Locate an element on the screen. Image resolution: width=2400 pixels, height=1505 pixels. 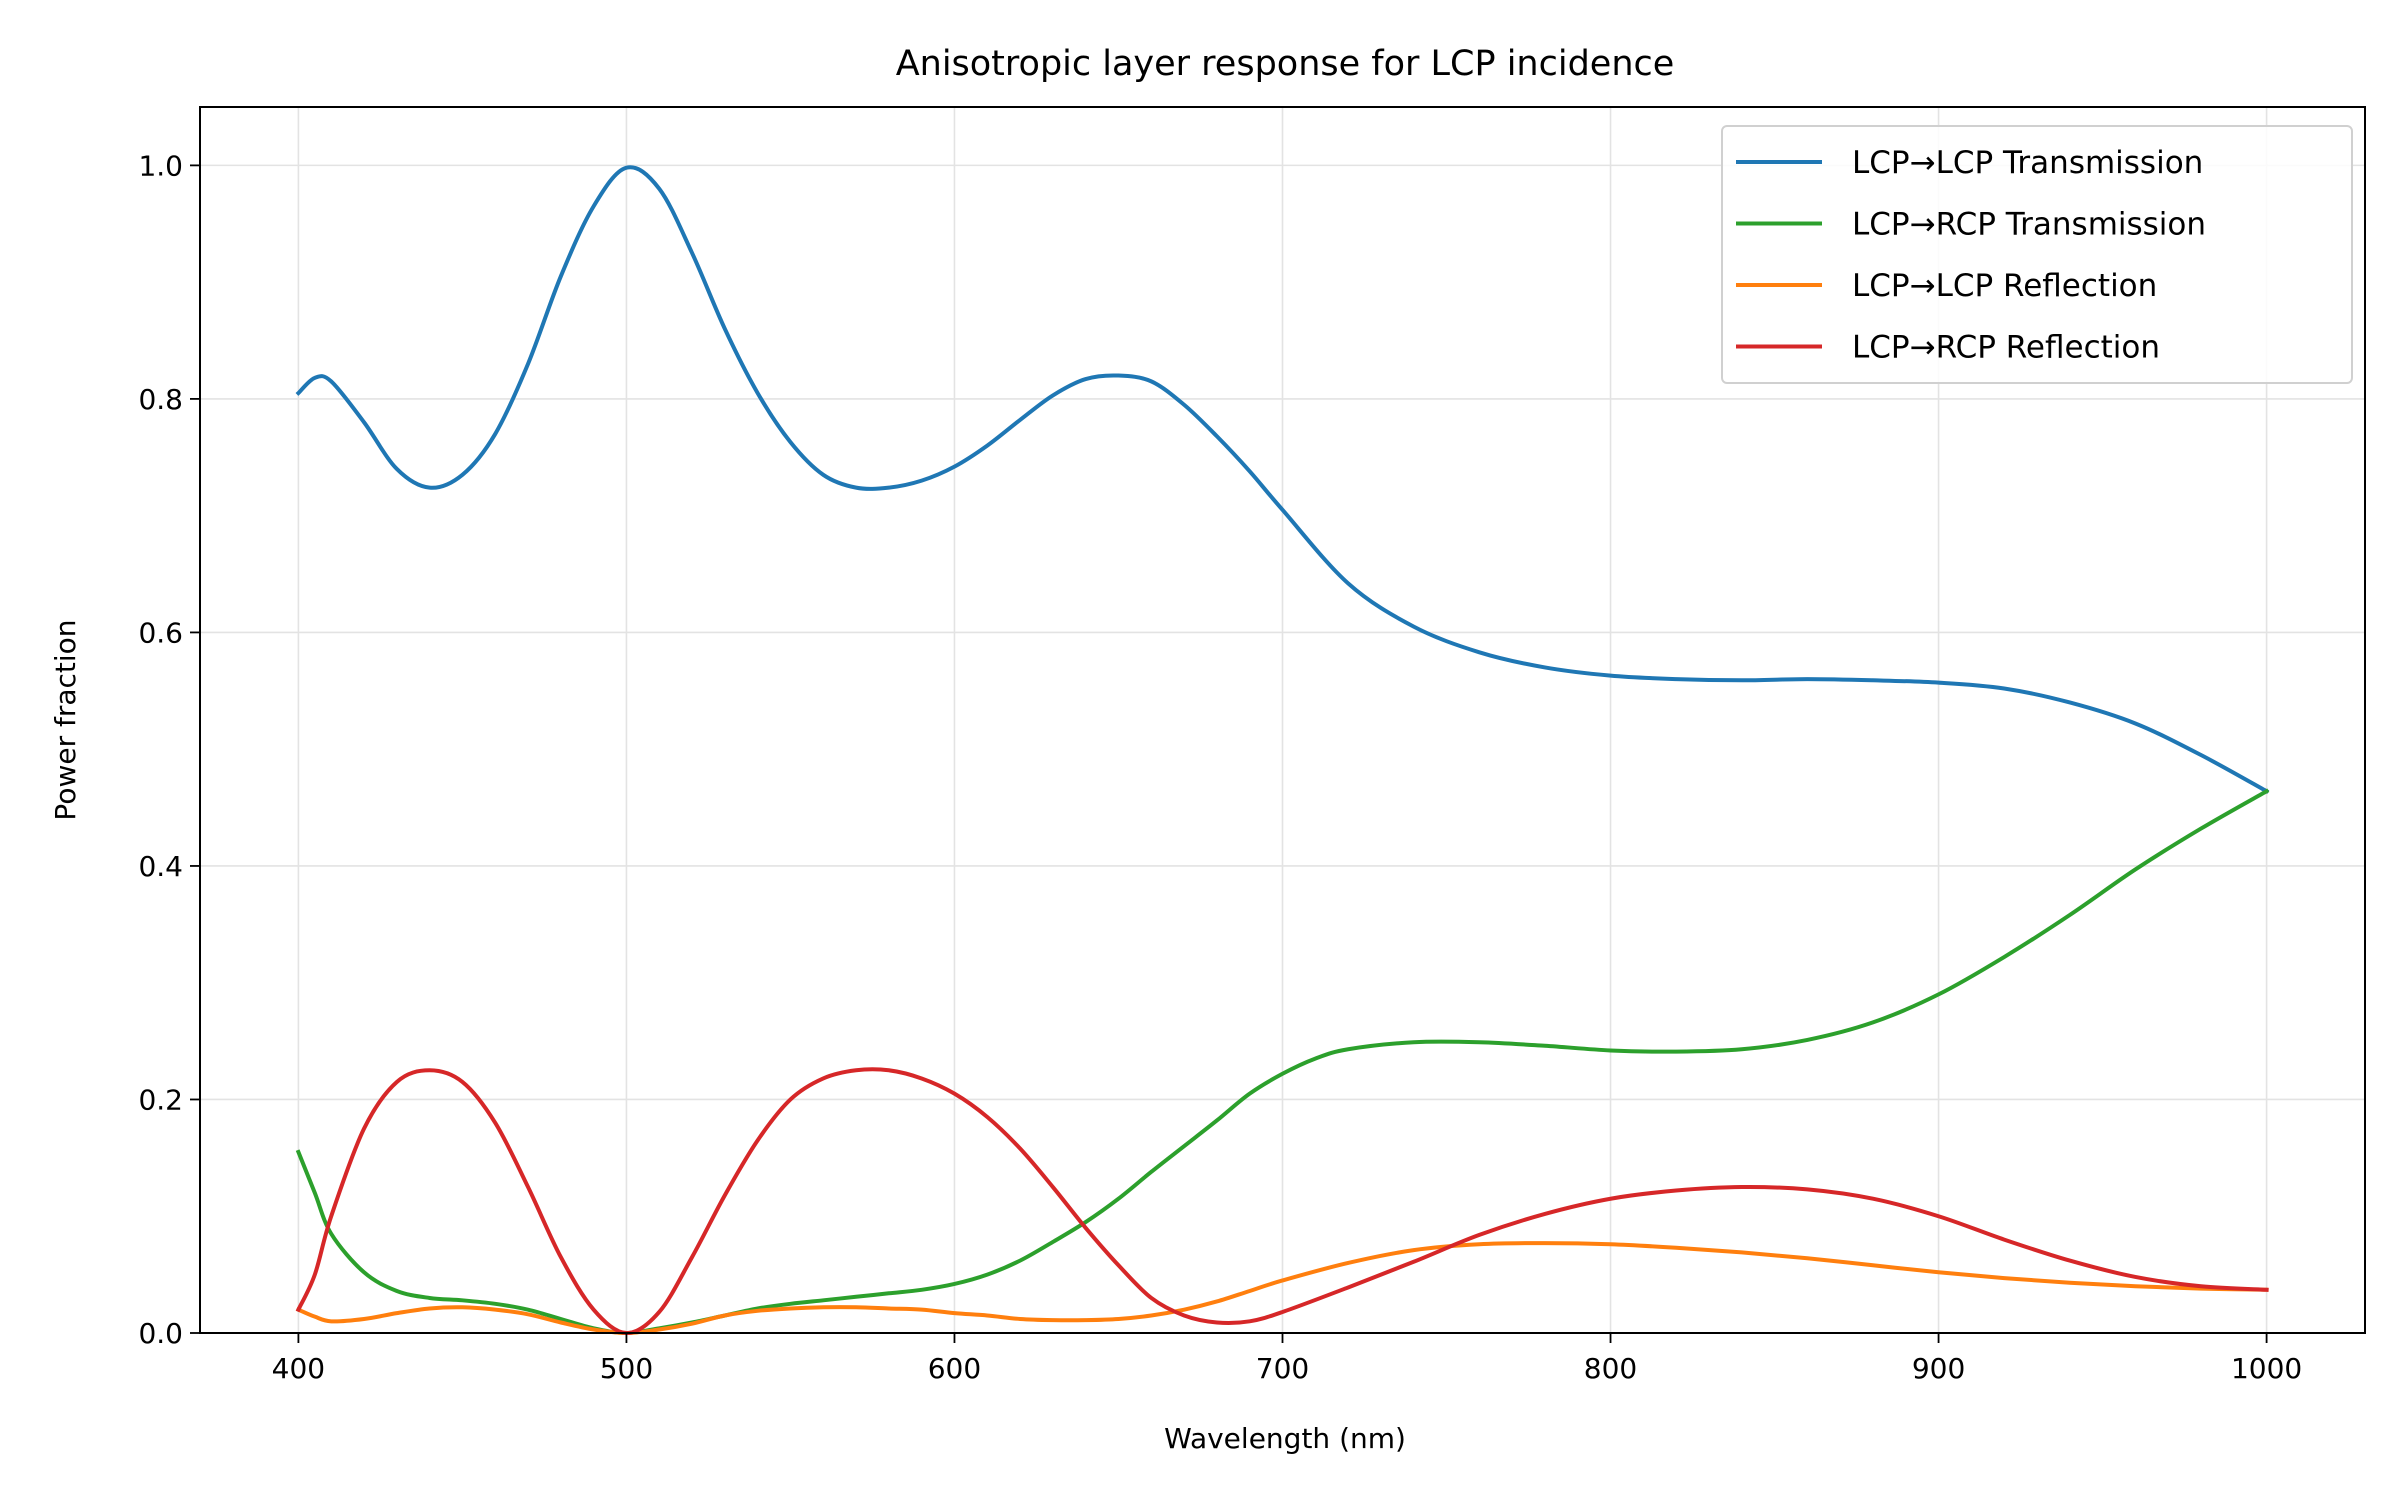
x-axis-label: Wavelength (nm) is located at coordinates (1285, 1438).